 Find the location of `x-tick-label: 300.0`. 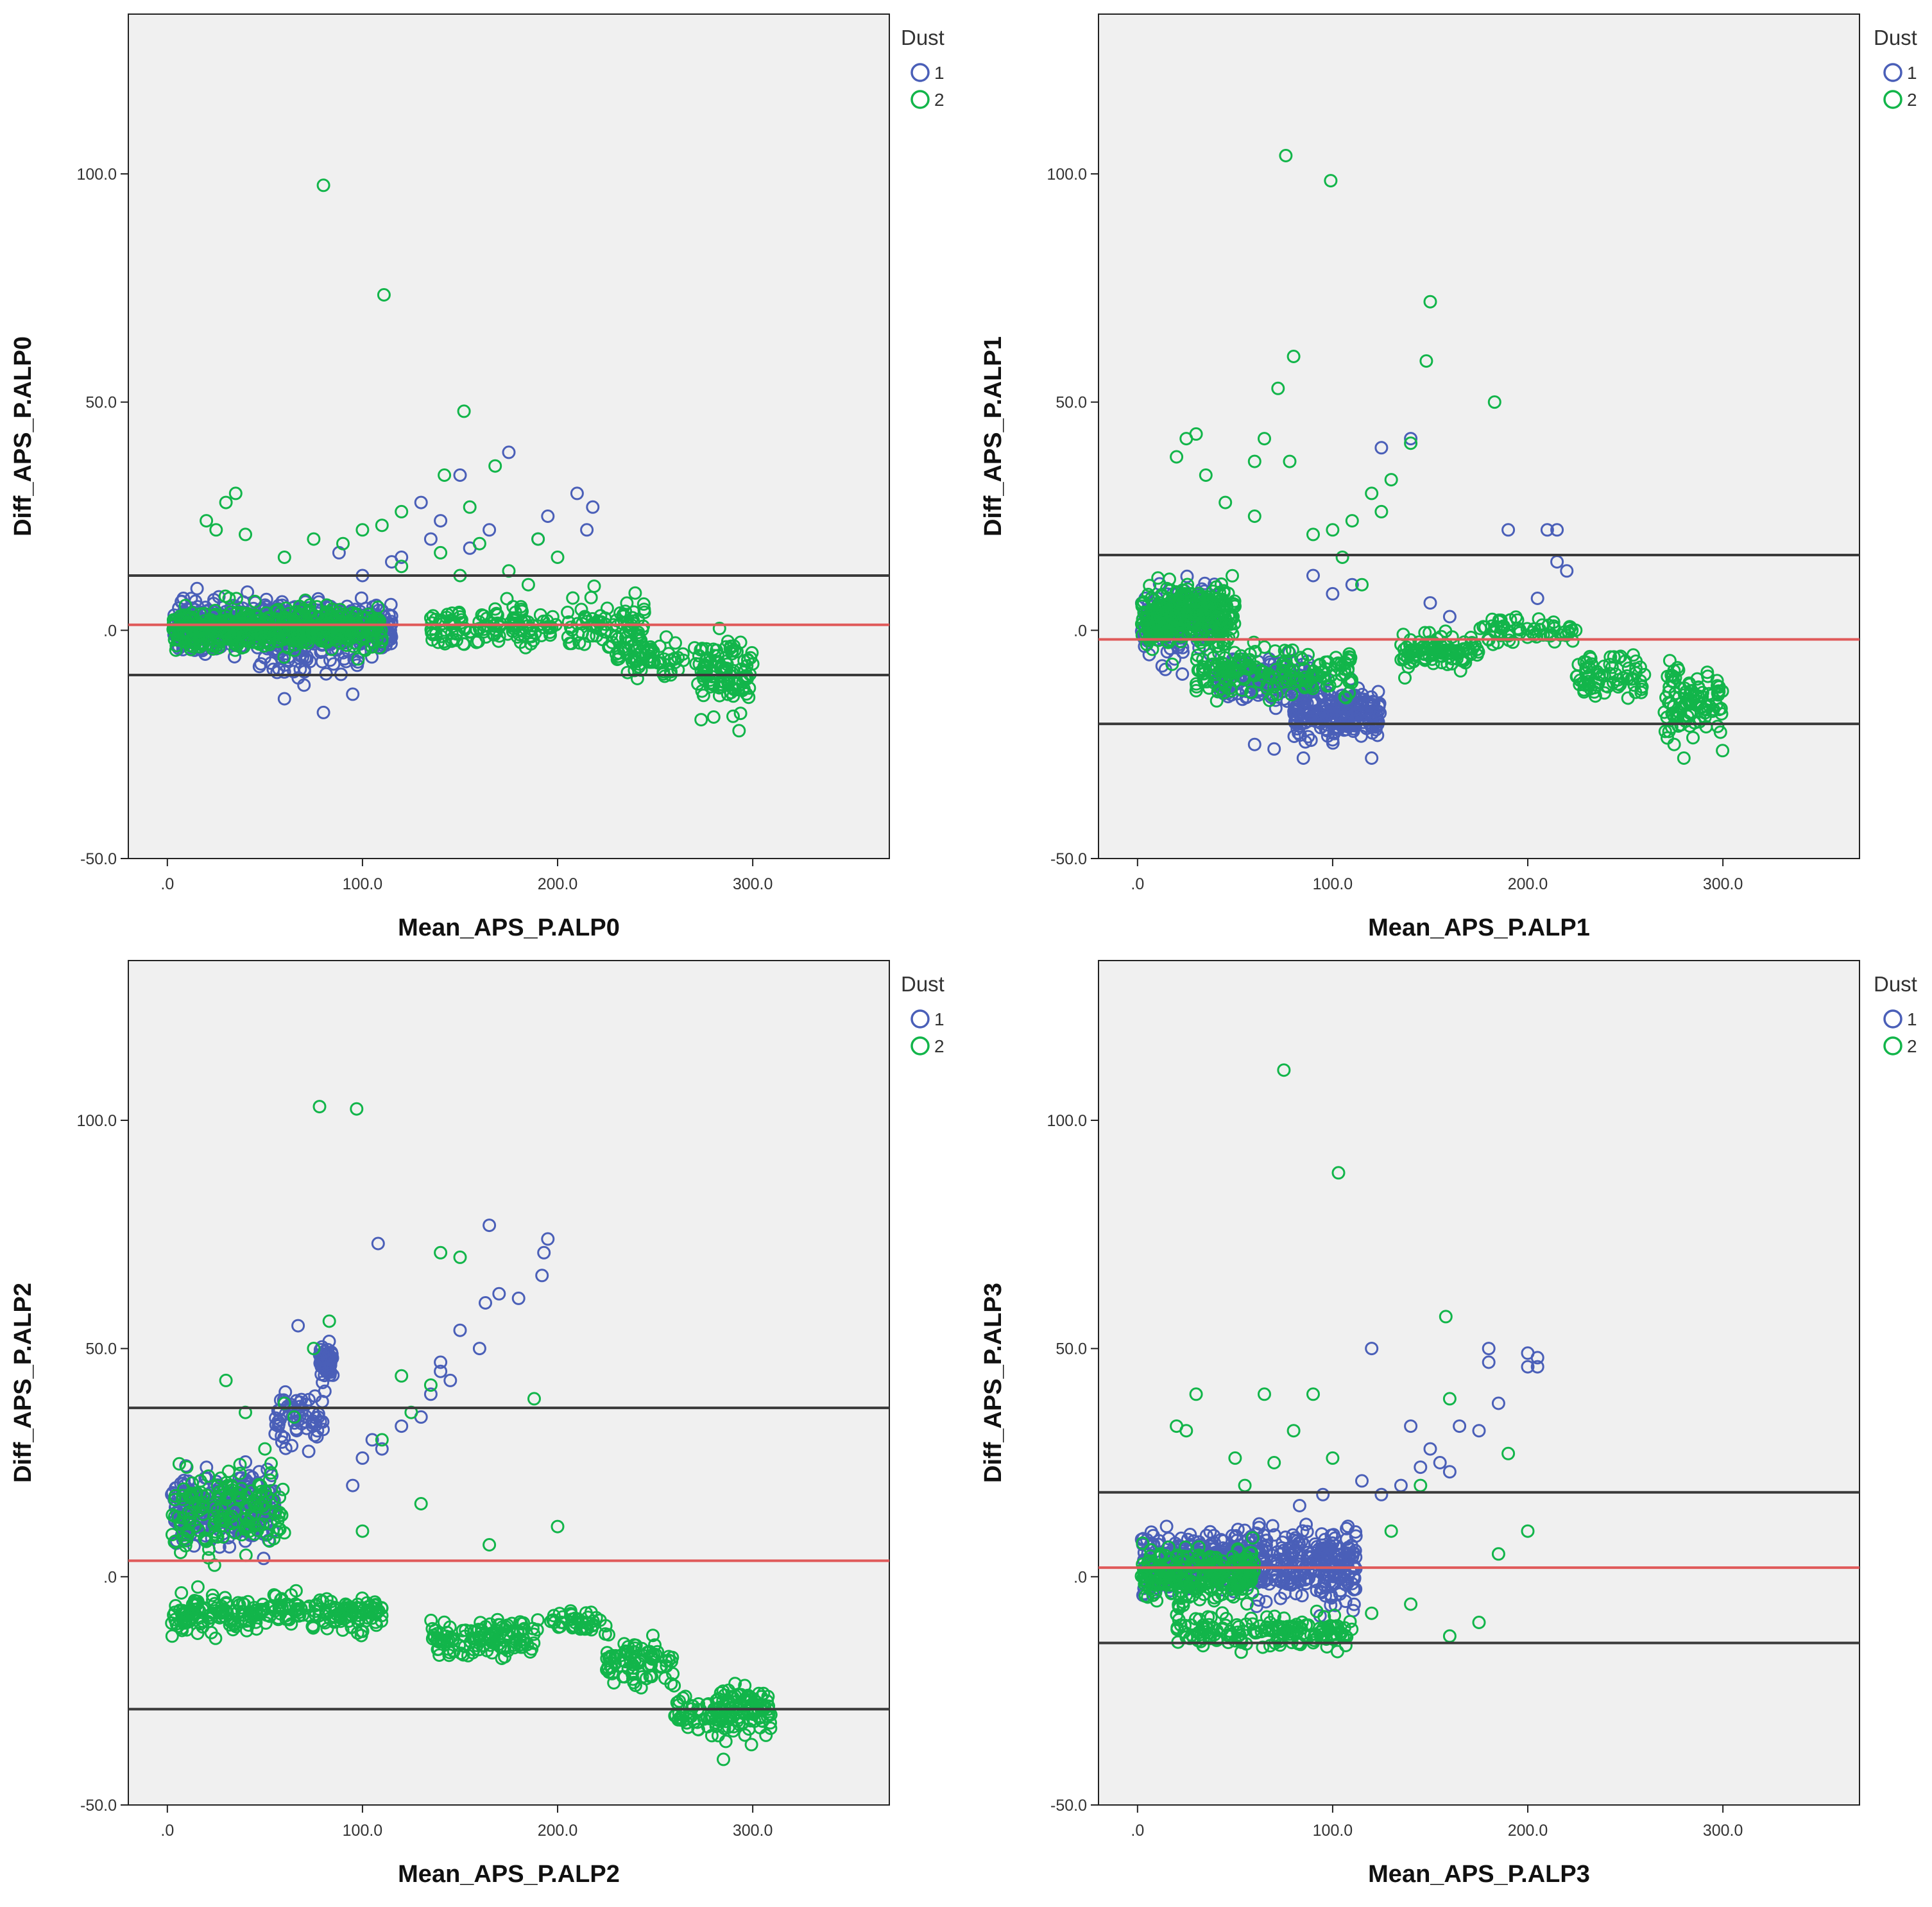

x-tick-label: 300.0 is located at coordinates (1723, 884).